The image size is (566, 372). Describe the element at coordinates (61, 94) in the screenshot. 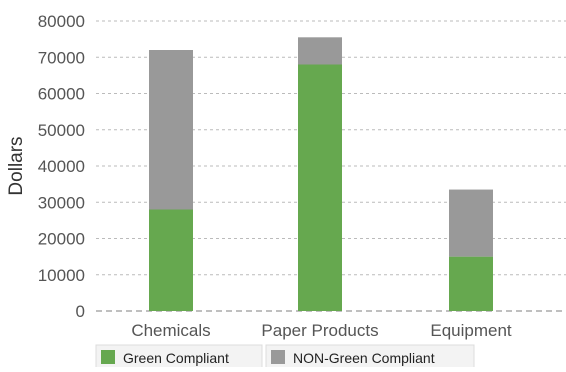

I see `y-tick-label: 60000` at that location.